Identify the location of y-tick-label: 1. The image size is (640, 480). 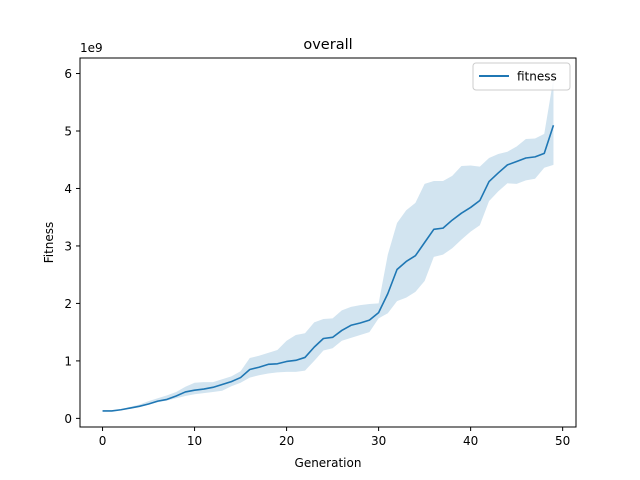
(68, 361).